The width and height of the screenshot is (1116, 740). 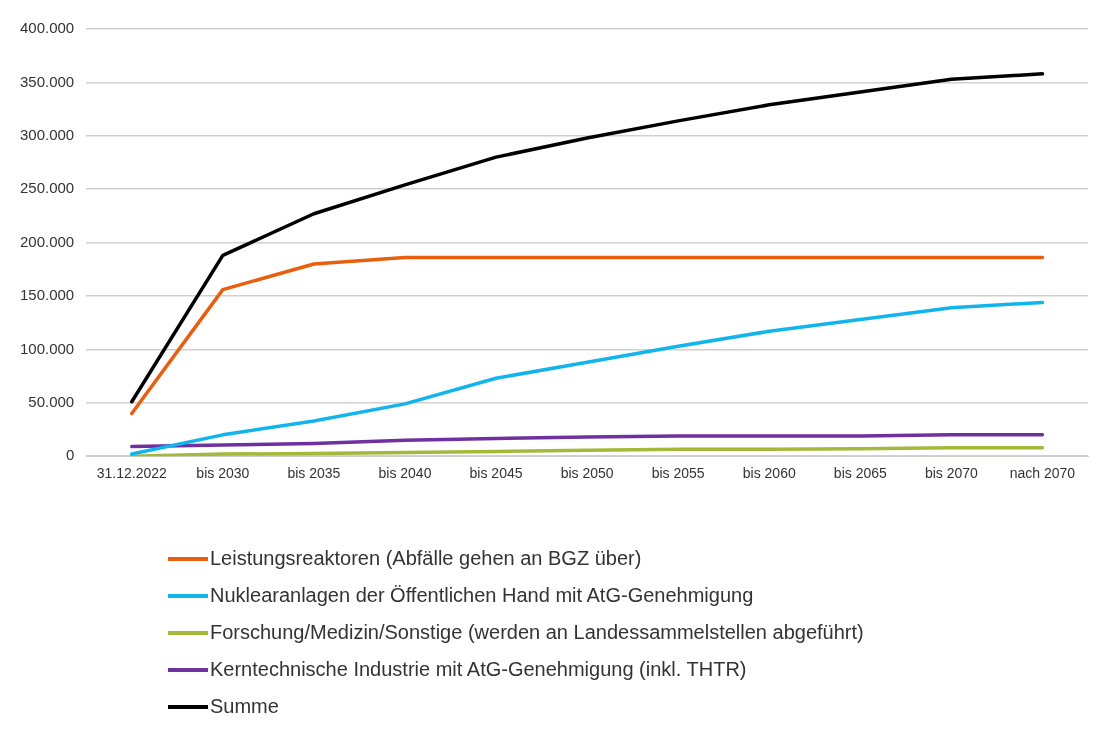 What do you see at coordinates (496, 473) in the screenshot?
I see `x-tick-label: bis 2045` at bounding box center [496, 473].